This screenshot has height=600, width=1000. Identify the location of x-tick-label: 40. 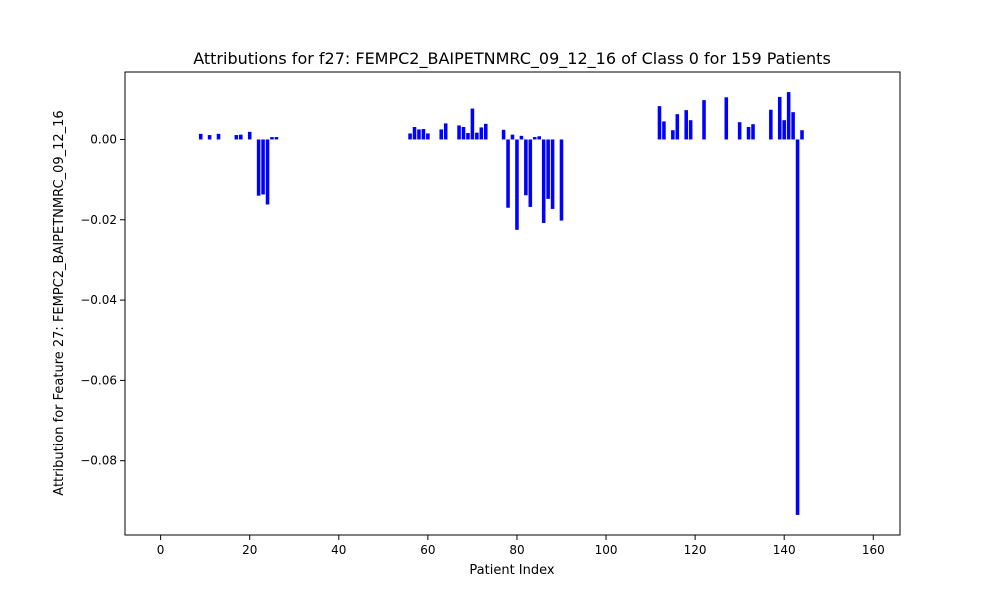
(338, 550).